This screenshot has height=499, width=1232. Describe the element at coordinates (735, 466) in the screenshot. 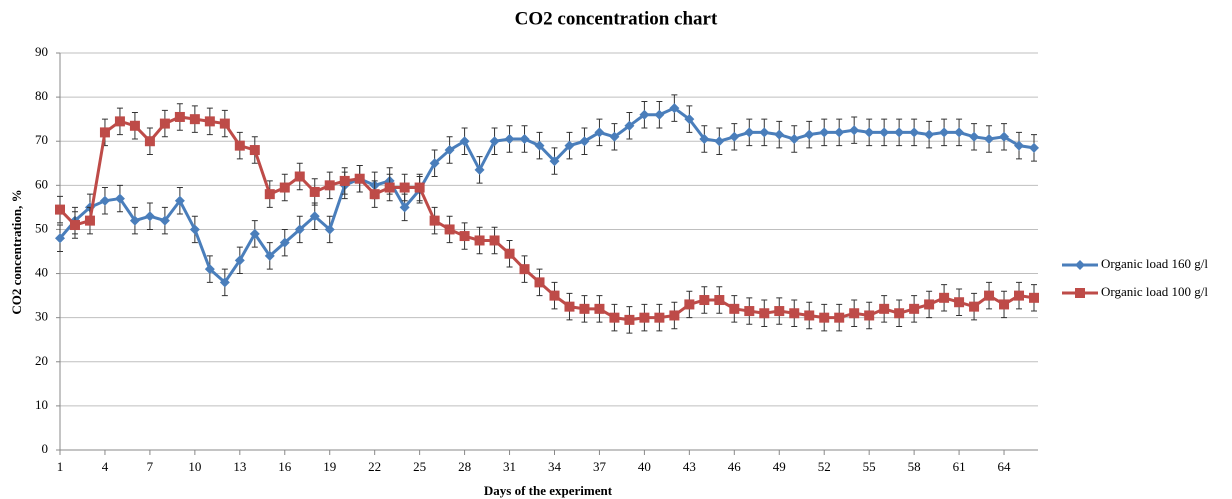

I see `x-tick-label: 46` at that location.